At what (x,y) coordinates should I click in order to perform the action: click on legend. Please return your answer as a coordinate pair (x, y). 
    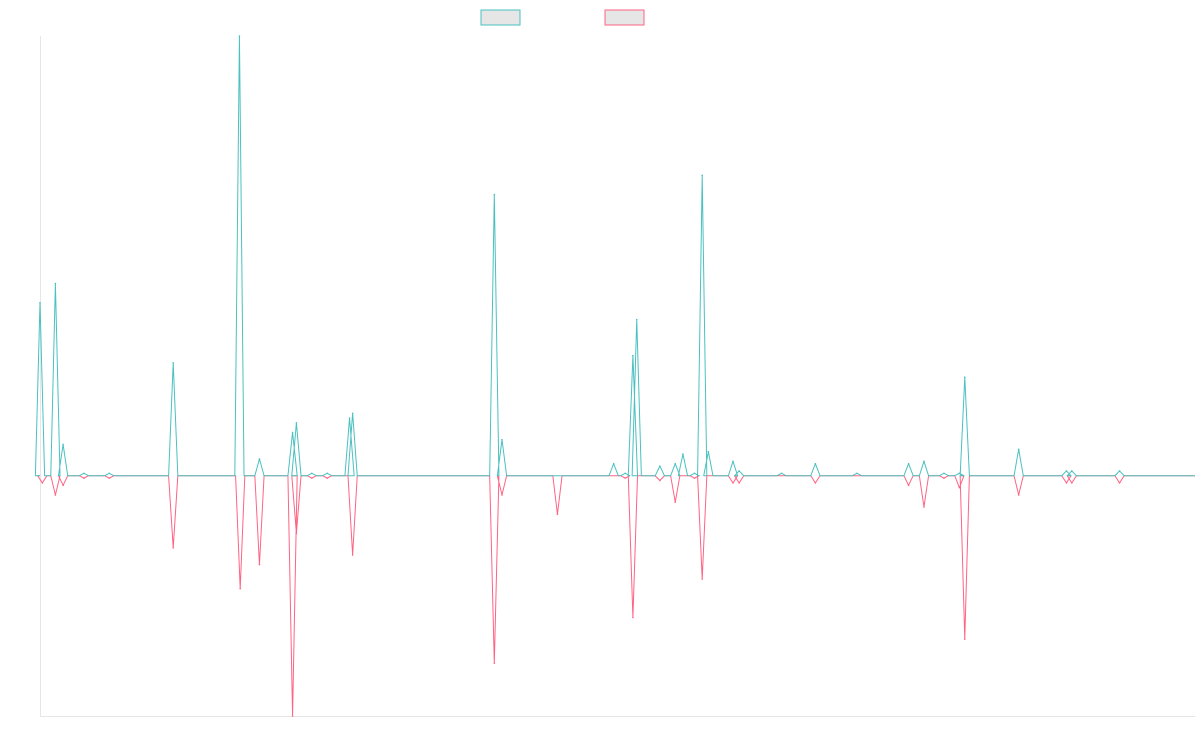
    Looking at the image, I should click on (562, 17).